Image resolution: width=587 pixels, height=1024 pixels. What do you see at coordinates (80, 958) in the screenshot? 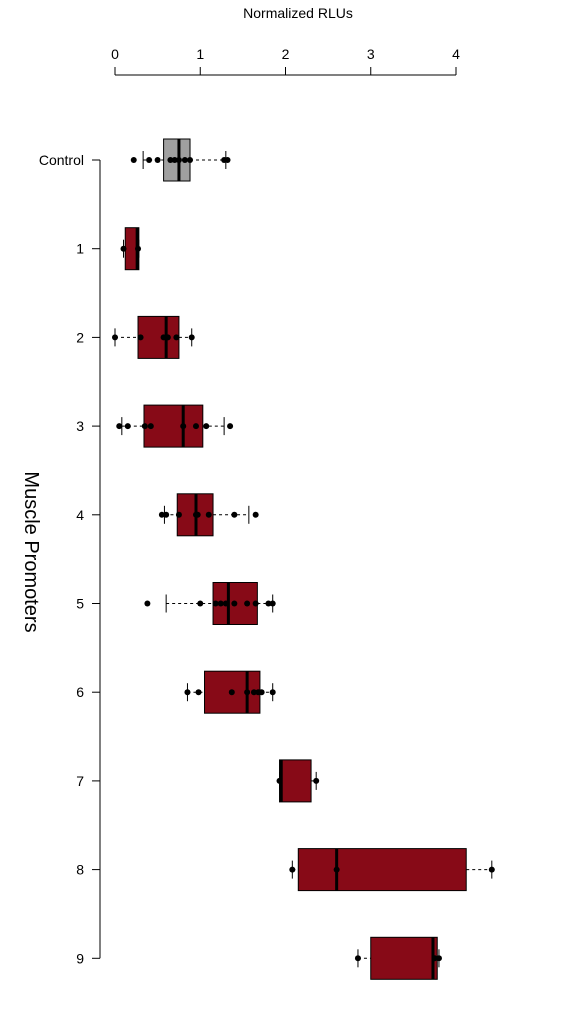
I see `y-tick-label: 9` at bounding box center [80, 958].